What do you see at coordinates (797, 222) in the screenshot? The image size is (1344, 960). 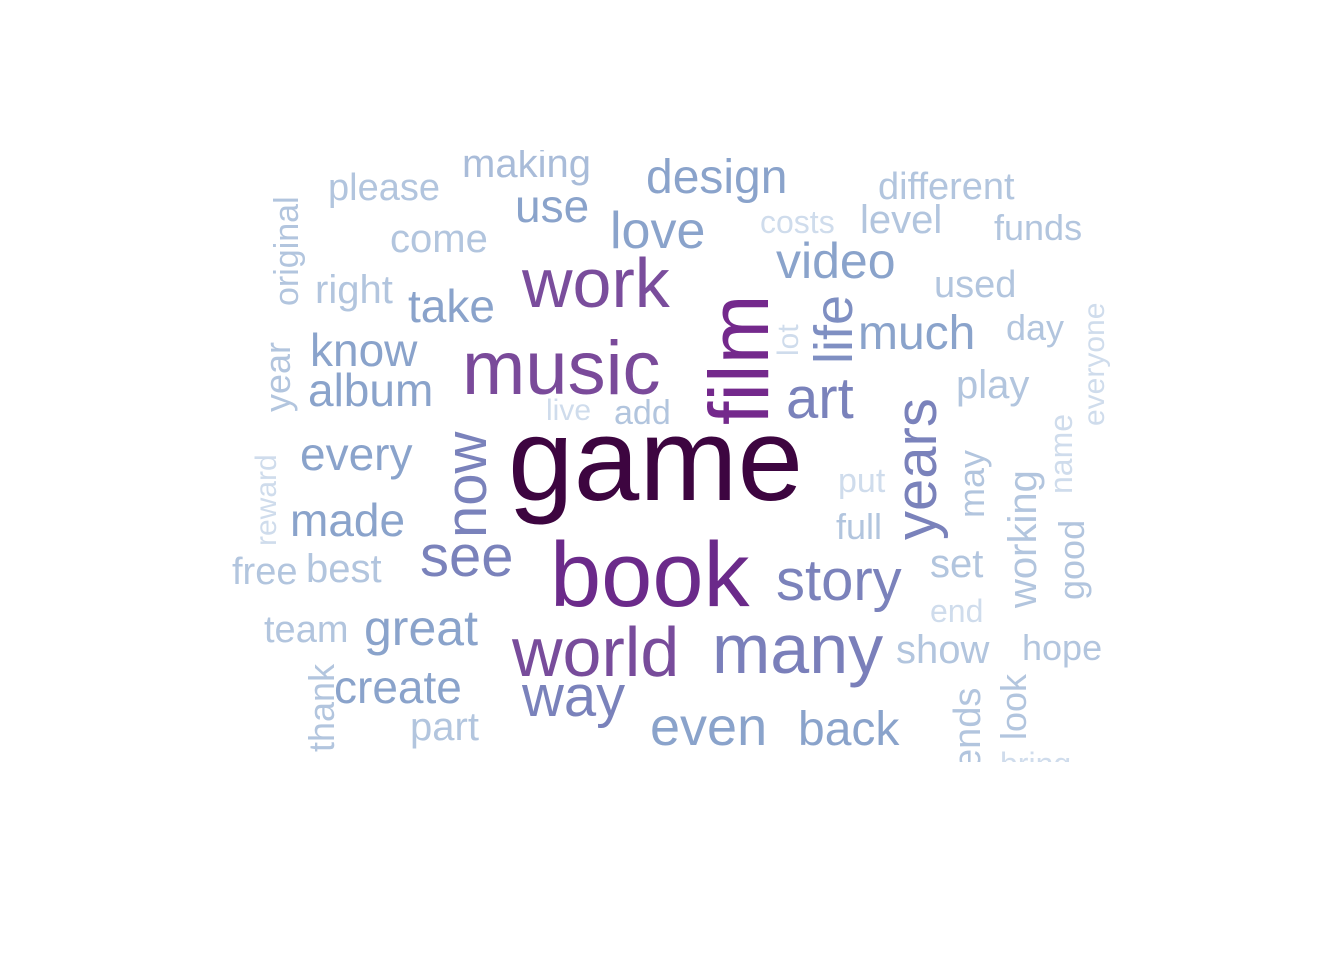 I see `word-costs: costs` at bounding box center [797, 222].